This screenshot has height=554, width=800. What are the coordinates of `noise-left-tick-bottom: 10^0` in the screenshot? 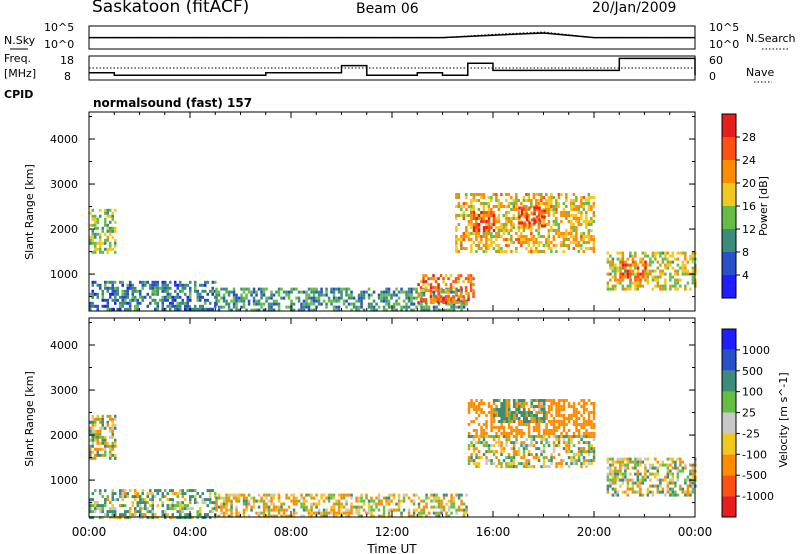 It's located at (59, 44).